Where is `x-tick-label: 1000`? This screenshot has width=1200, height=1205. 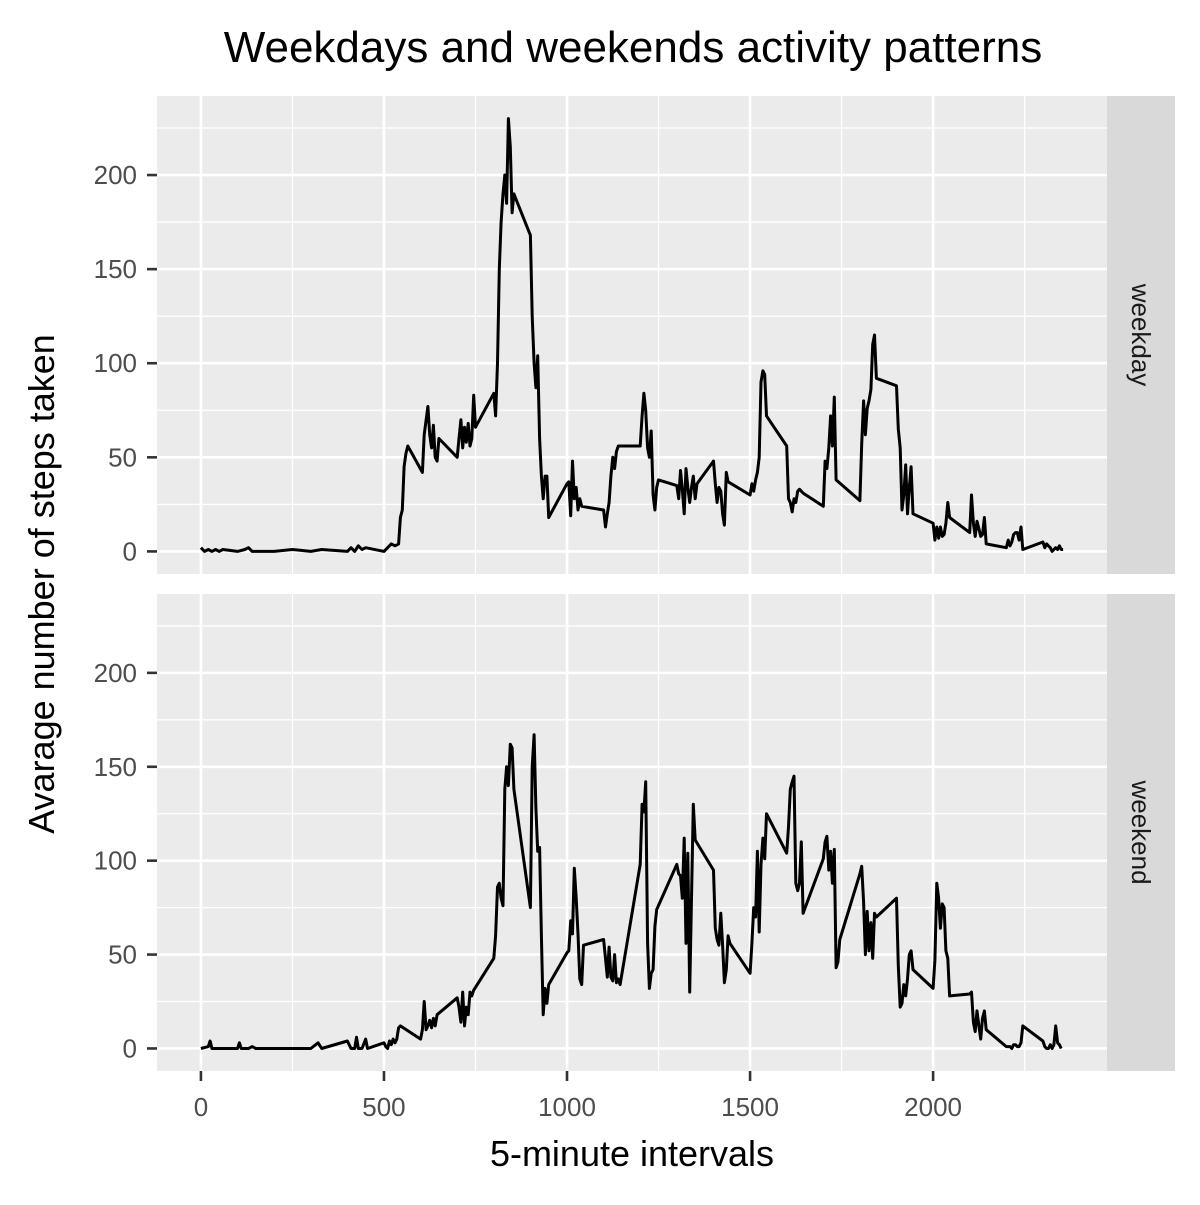 x-tick-label: 1000 is located at coordinates (567, 1107).